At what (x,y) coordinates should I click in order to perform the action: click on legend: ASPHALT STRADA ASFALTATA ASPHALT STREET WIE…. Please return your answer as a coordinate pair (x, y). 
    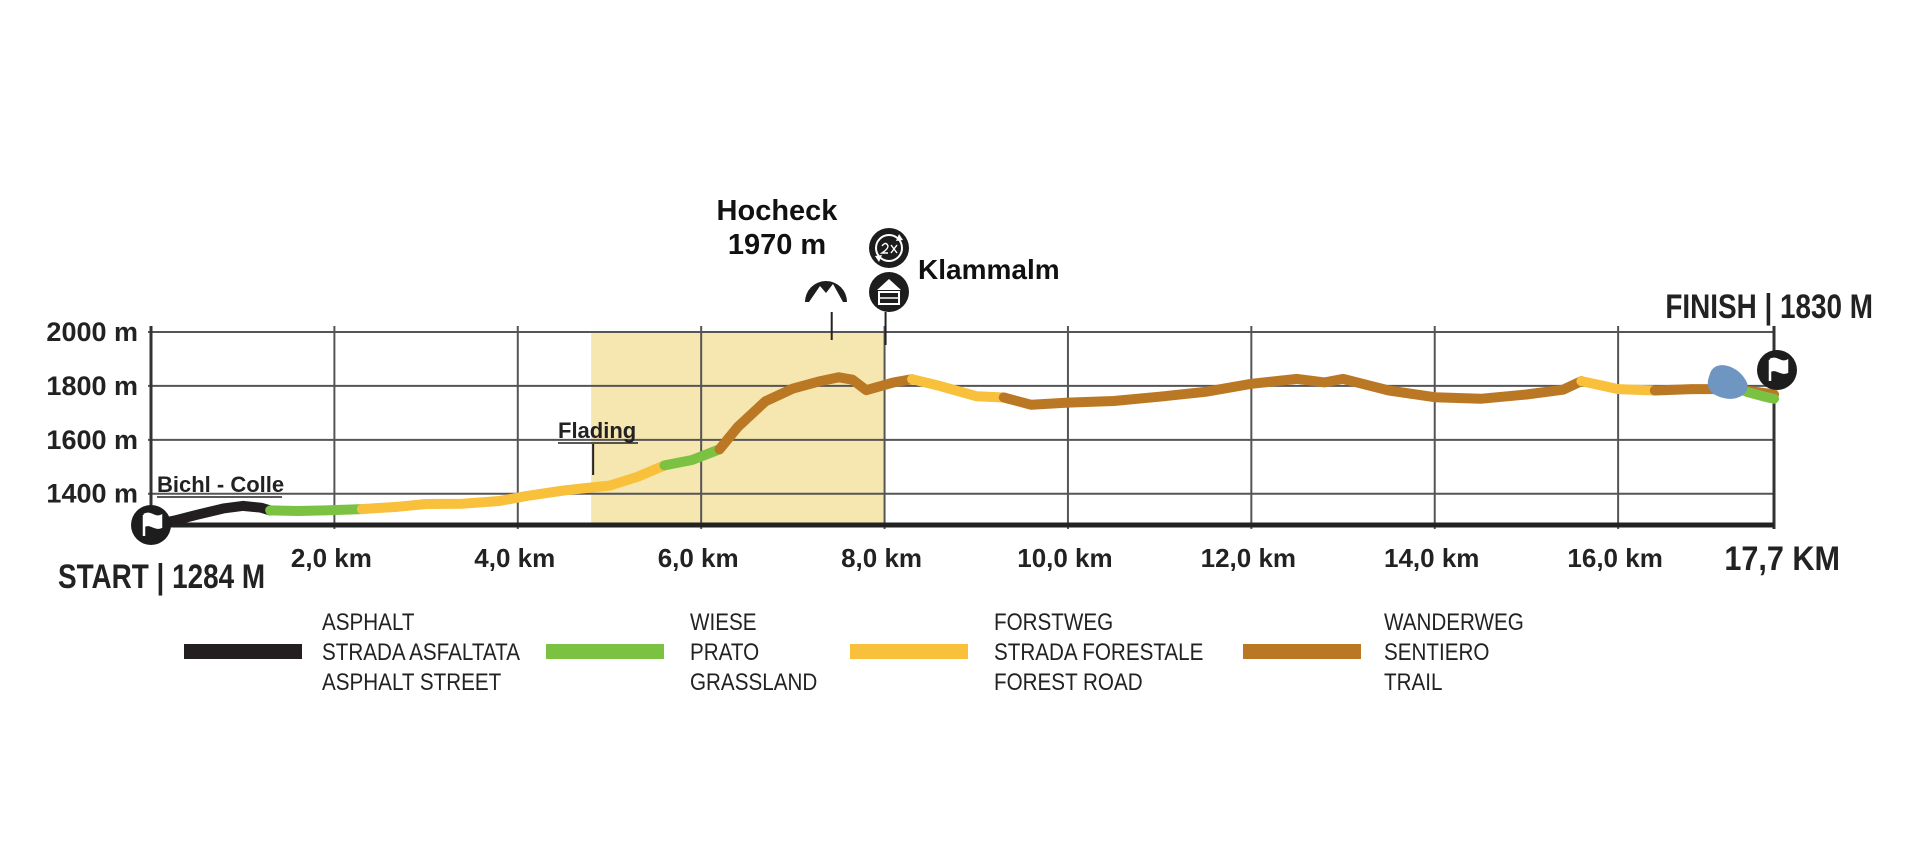
    Looking at the image, I should click on (854, 652).